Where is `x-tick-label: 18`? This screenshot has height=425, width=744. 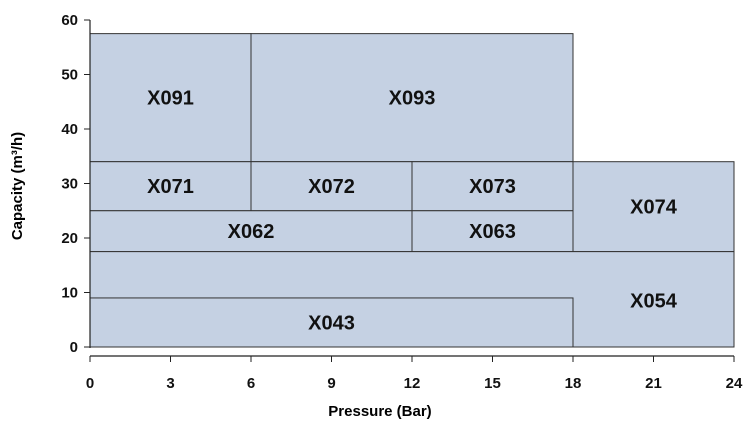 x-tick-label: 18 is located at coordinates (573, 383).